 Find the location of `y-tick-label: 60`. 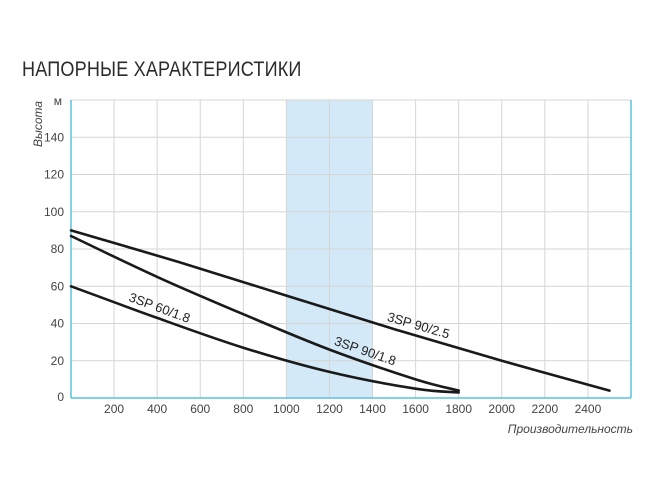

y-tick-label: 60 is located at coordinates (58, 286).